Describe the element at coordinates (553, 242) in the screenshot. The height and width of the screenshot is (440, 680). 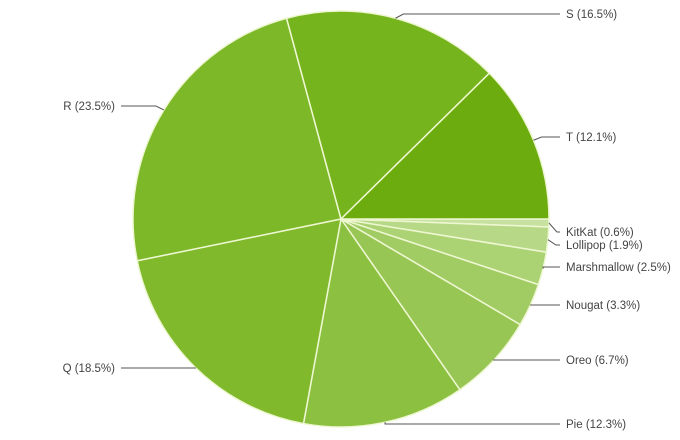
I see `leader-line-lollipop` at that location.